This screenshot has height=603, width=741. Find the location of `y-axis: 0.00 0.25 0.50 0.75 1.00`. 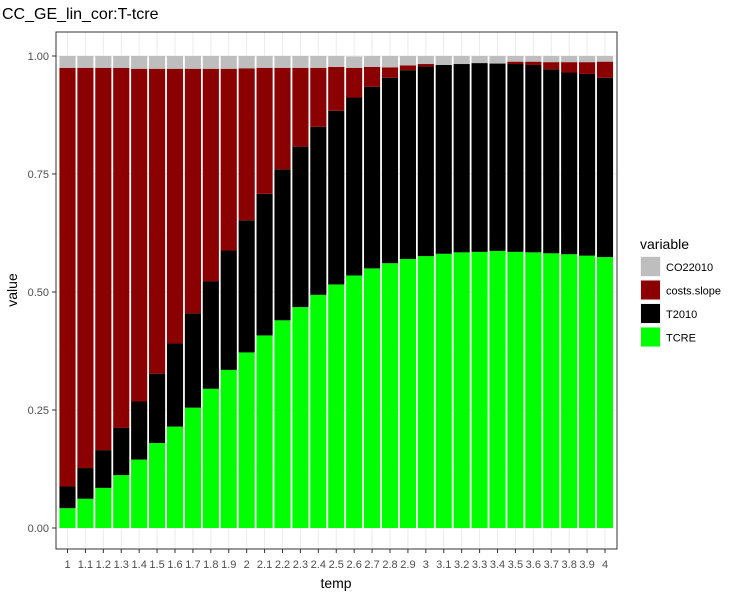

y-axis: 0.00 0.25 0.50 0.75 1.00 is located at coordinates (42, 293).